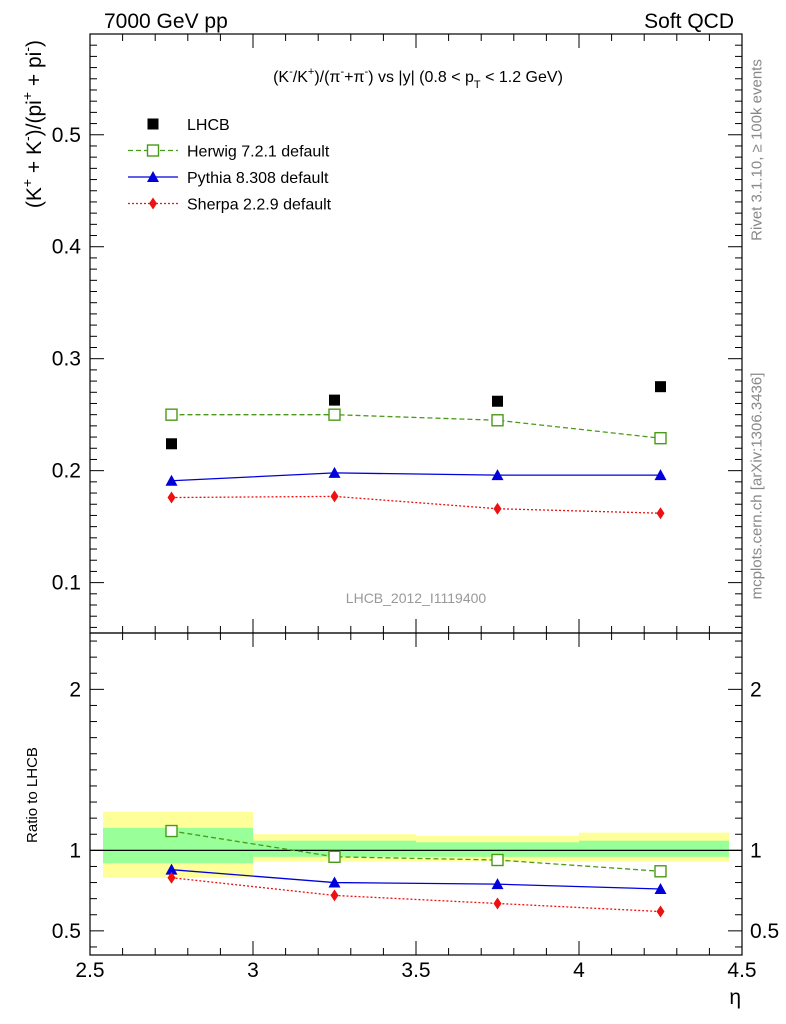  I want to click on x-axis-label: η, so click(735, 997).